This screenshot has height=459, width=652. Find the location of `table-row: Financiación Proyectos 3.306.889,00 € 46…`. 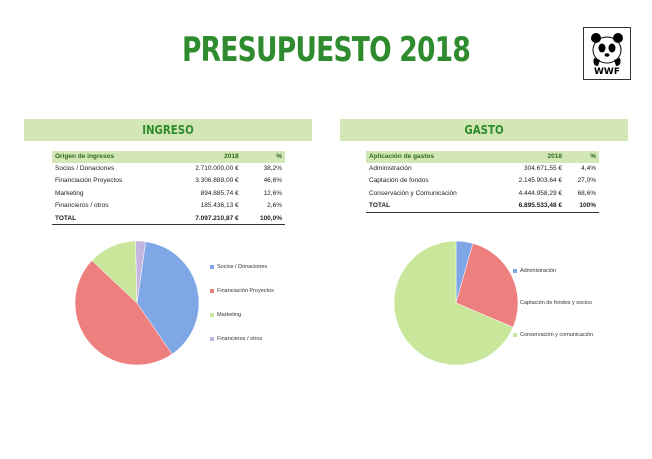

table-row: Financiación Proyectos 3.306.889,00 € 46… is located at coordinates (168, 181).